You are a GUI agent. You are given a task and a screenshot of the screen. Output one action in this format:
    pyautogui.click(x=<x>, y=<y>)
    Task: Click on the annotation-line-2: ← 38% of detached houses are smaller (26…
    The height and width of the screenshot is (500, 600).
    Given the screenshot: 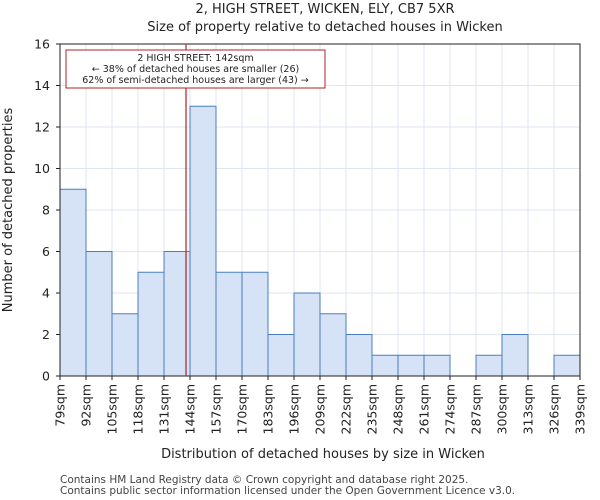 What is the action you would take?
    pyautogui.click(x=195, y=69)
    